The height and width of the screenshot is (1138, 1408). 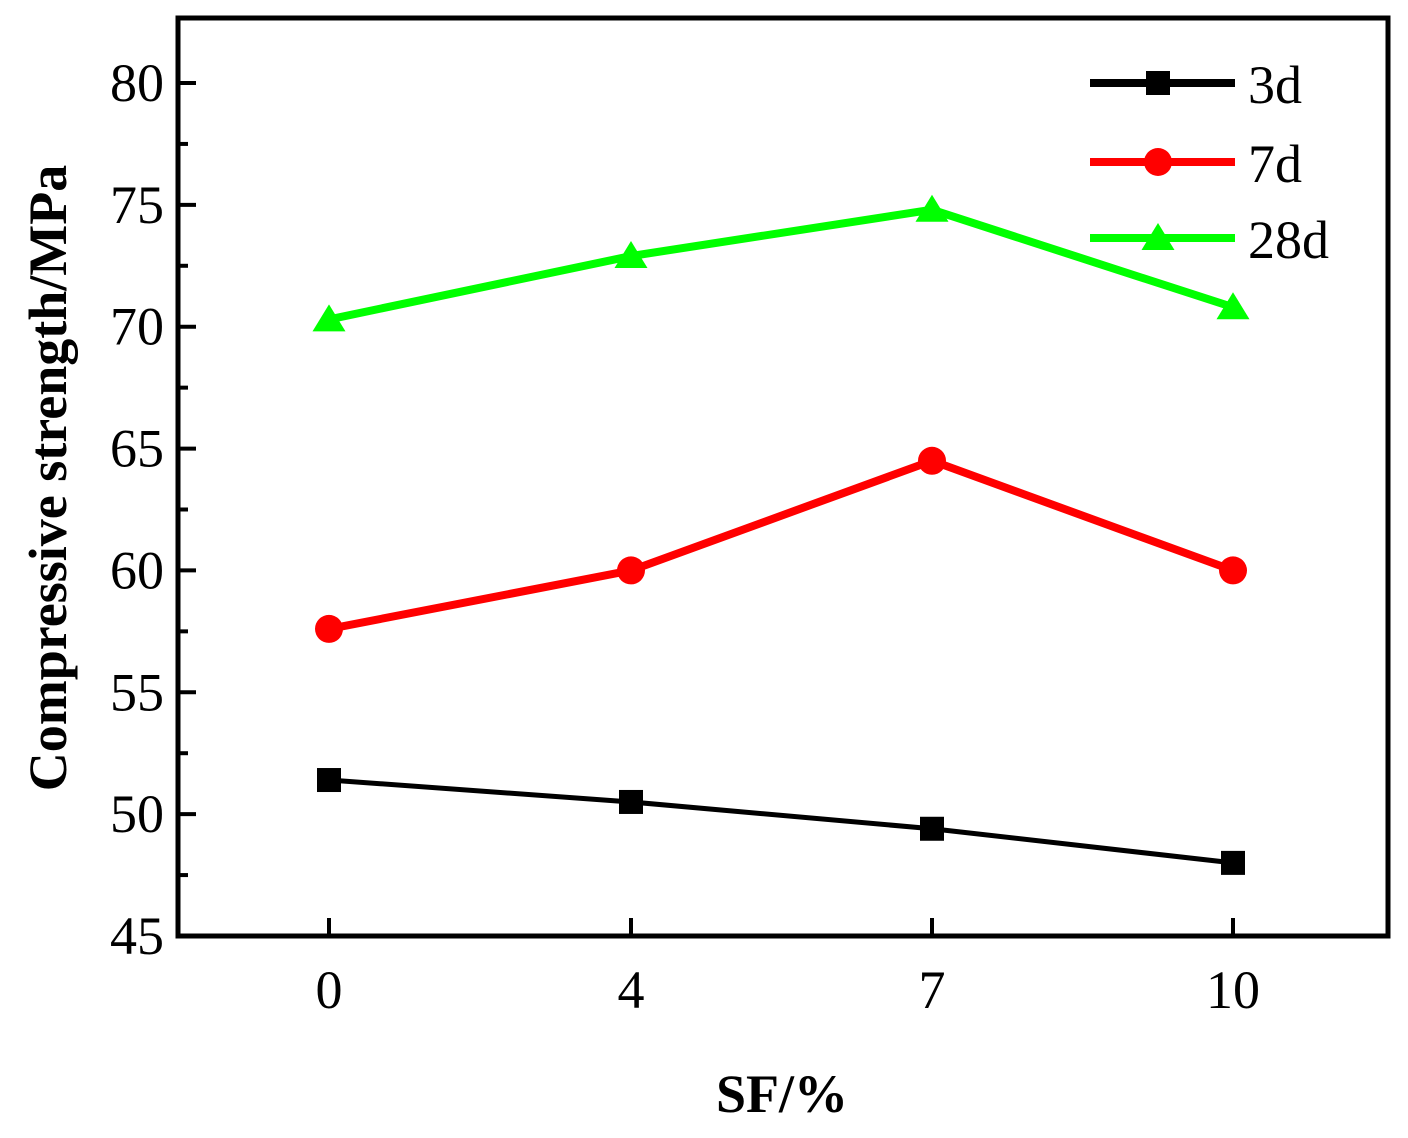 I want to click on series-line-7d, so click(x=781, y=544).